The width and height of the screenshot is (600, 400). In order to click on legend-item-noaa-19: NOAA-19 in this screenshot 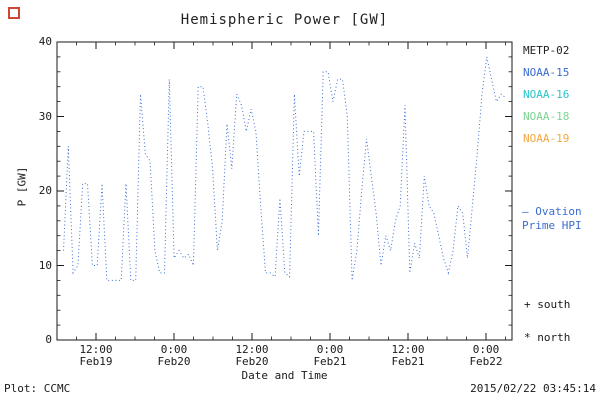, I will do `click(546, 138)`.